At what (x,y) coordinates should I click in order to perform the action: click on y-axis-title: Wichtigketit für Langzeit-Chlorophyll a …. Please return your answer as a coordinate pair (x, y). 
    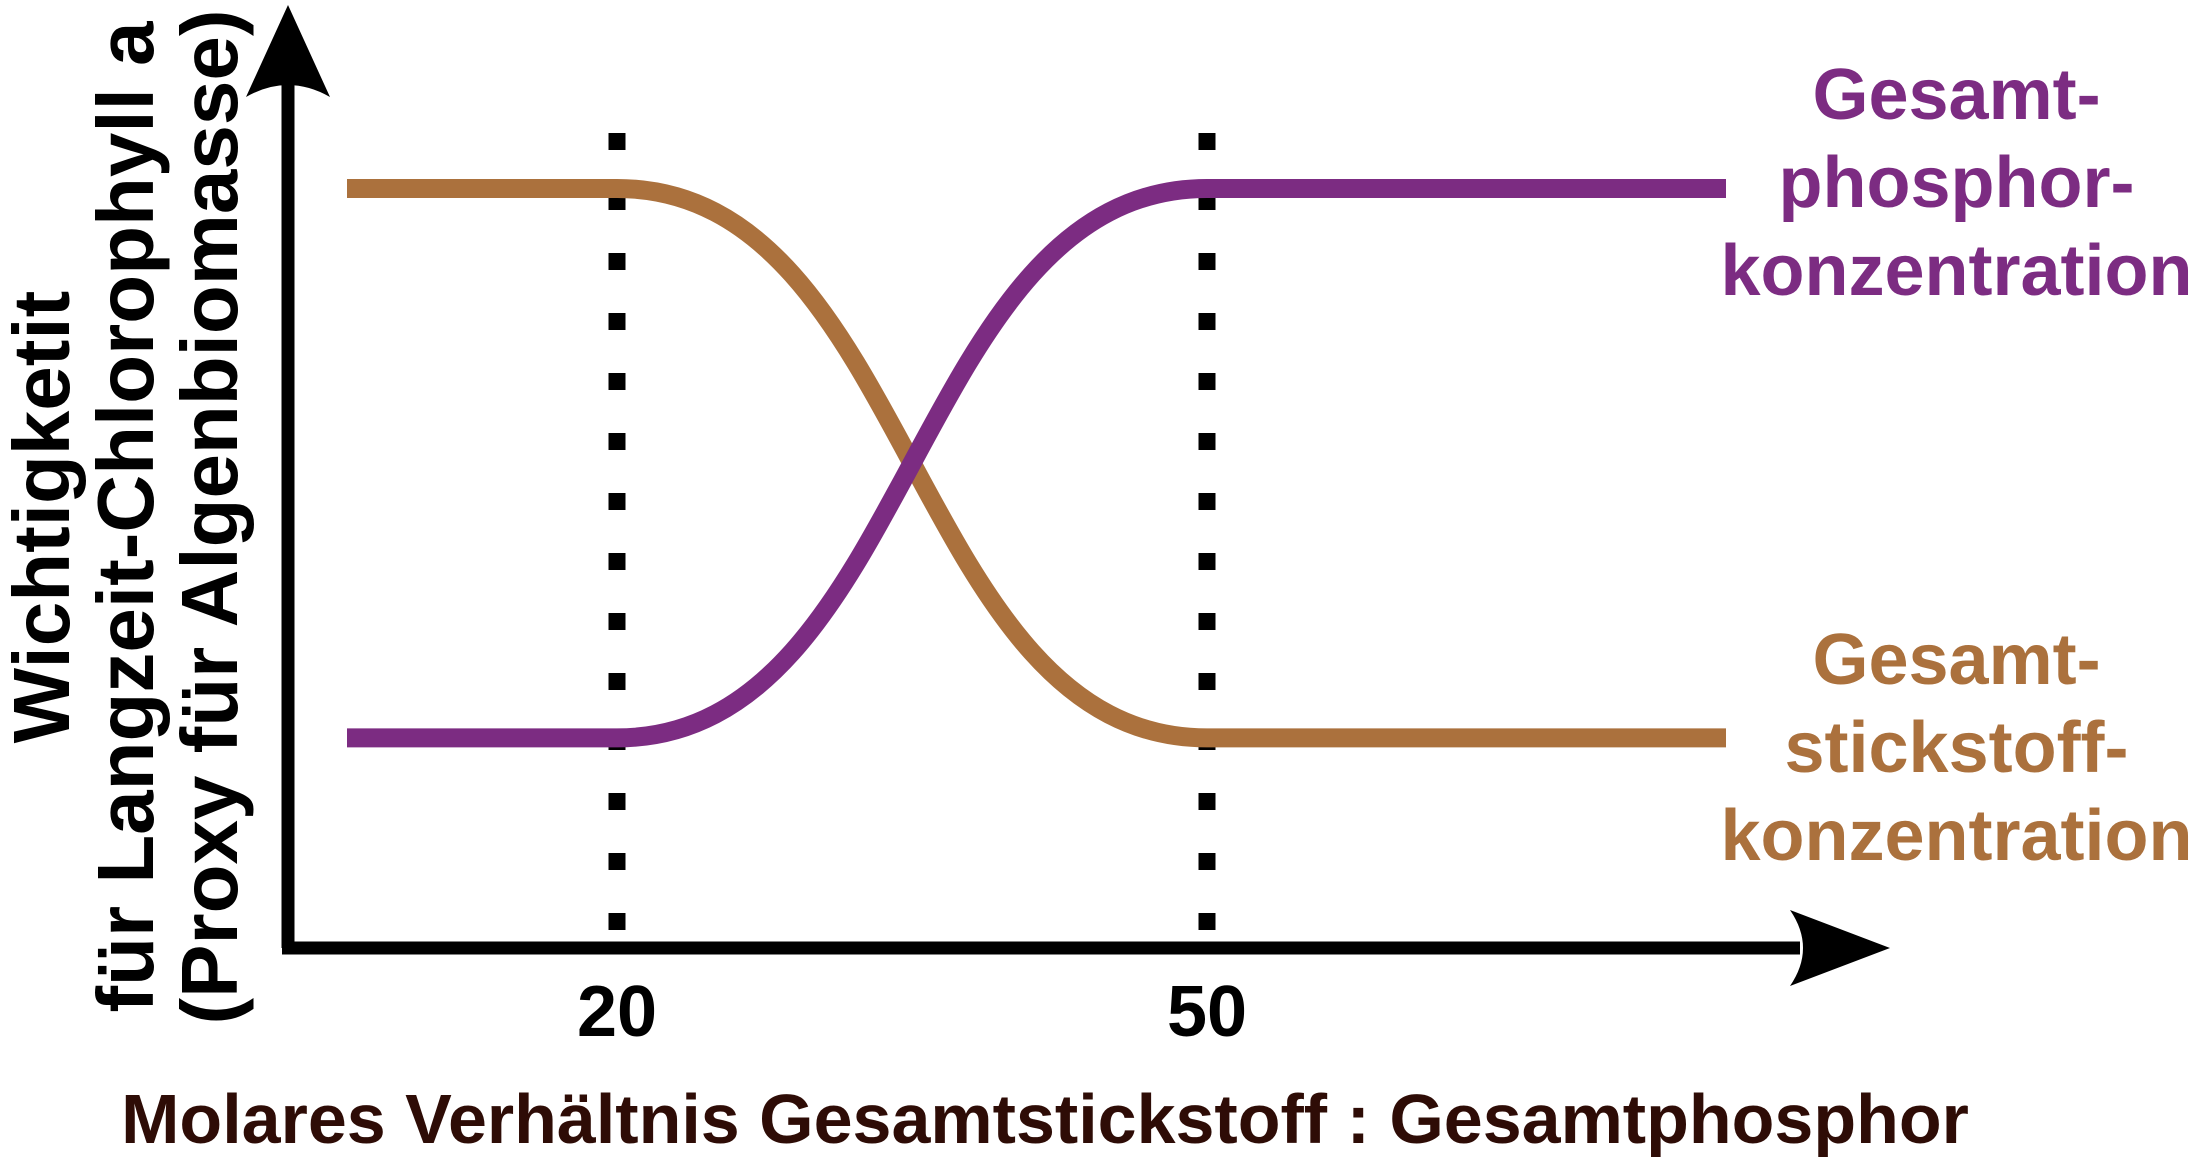
    Looking at the image, I should click on (127, 533).